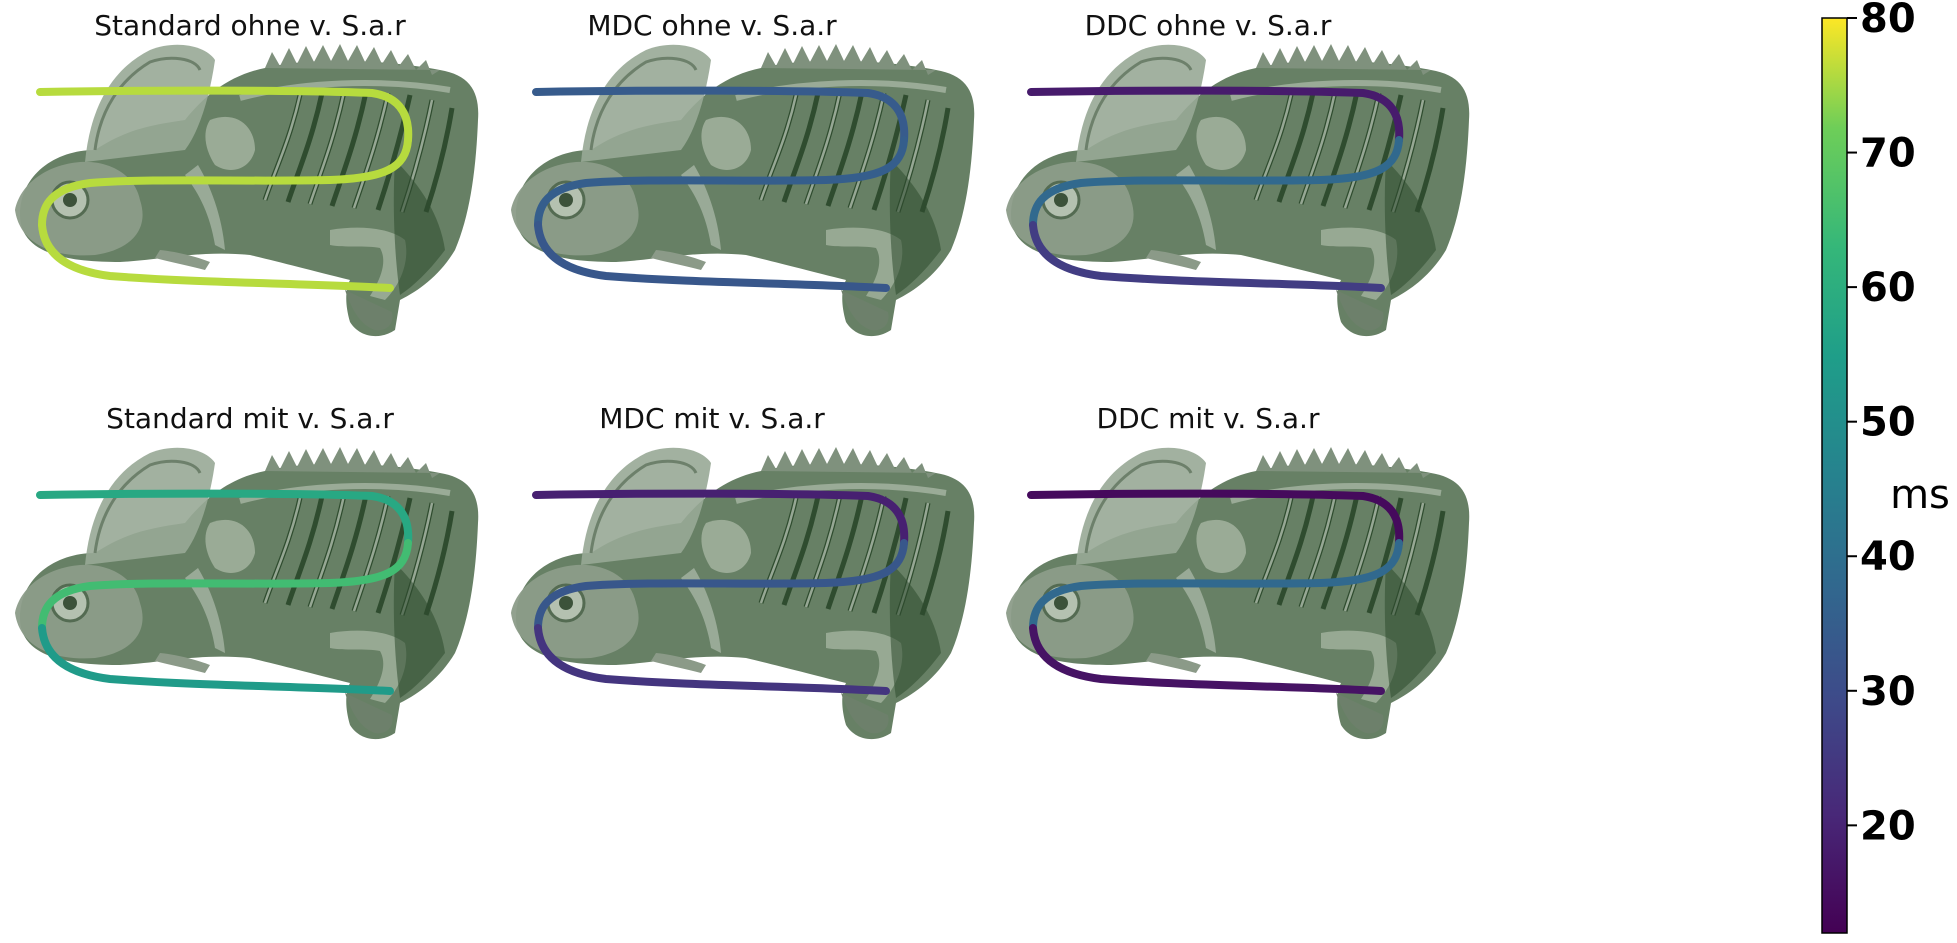 This screenshot has height=943, width=1957. What do you see at coordinates (1888, 423) in the screenshot?
I see `colorbar-tick-label: 50` at bounding box center [1888, 423].